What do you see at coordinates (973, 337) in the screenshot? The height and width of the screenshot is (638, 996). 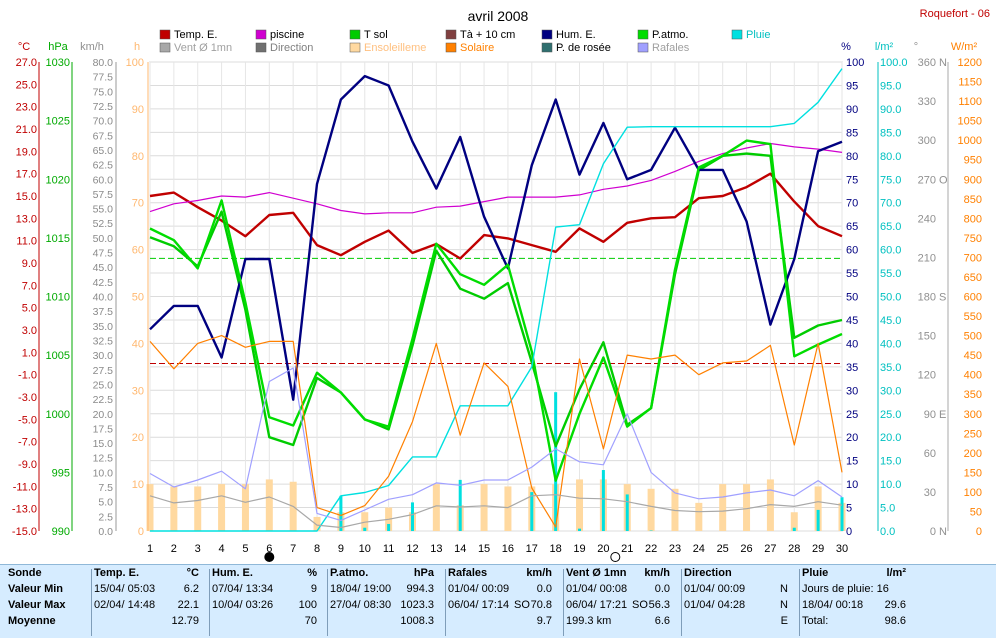 I see `tick-label-wm2: 500` at bounding box center [973, 337].